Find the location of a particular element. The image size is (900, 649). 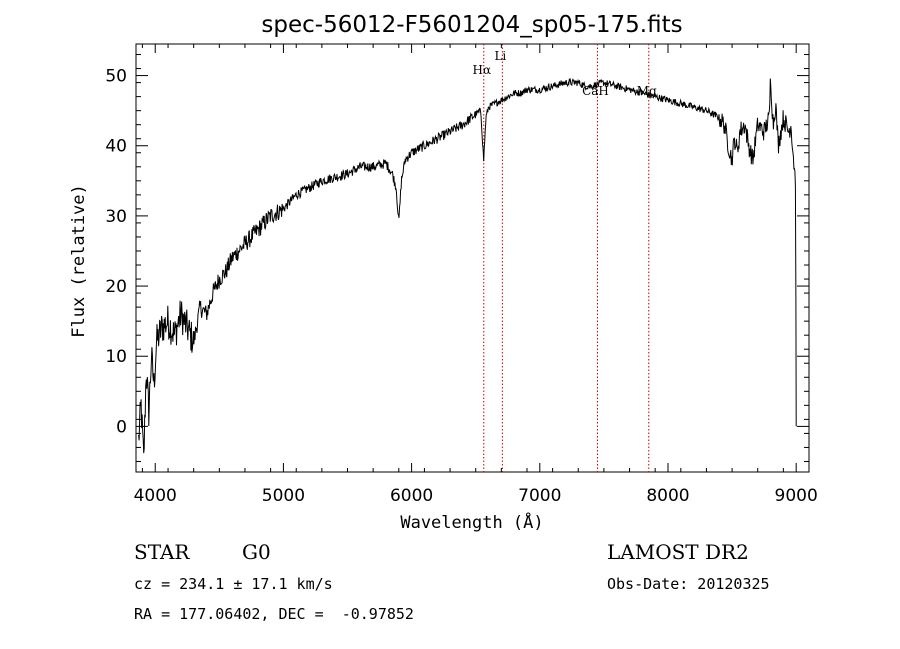

y-tick-label: 50 is located at coordinates (116, 77).